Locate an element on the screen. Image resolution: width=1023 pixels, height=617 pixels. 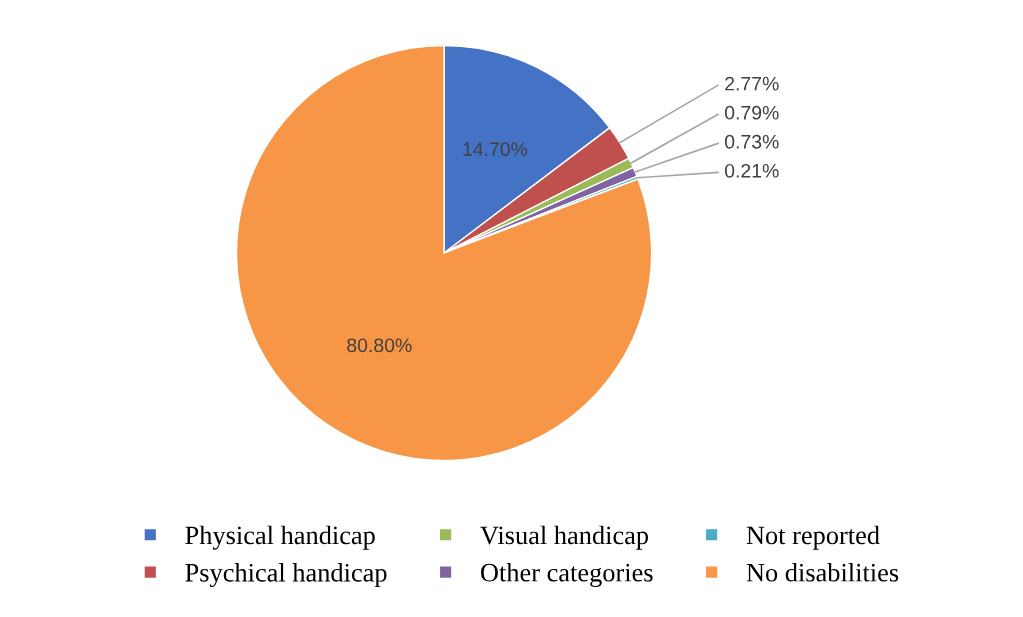
data-label: 0.73% is located at coordinates (751, 141).